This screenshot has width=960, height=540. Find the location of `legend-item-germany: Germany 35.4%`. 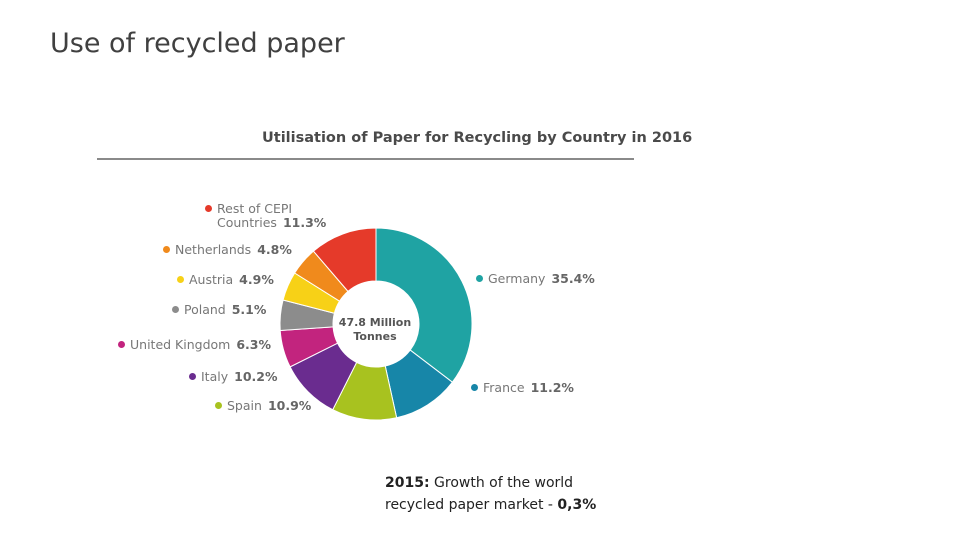

legend-item-germany: Germany 35.4% is located at coordinates (535, 279).